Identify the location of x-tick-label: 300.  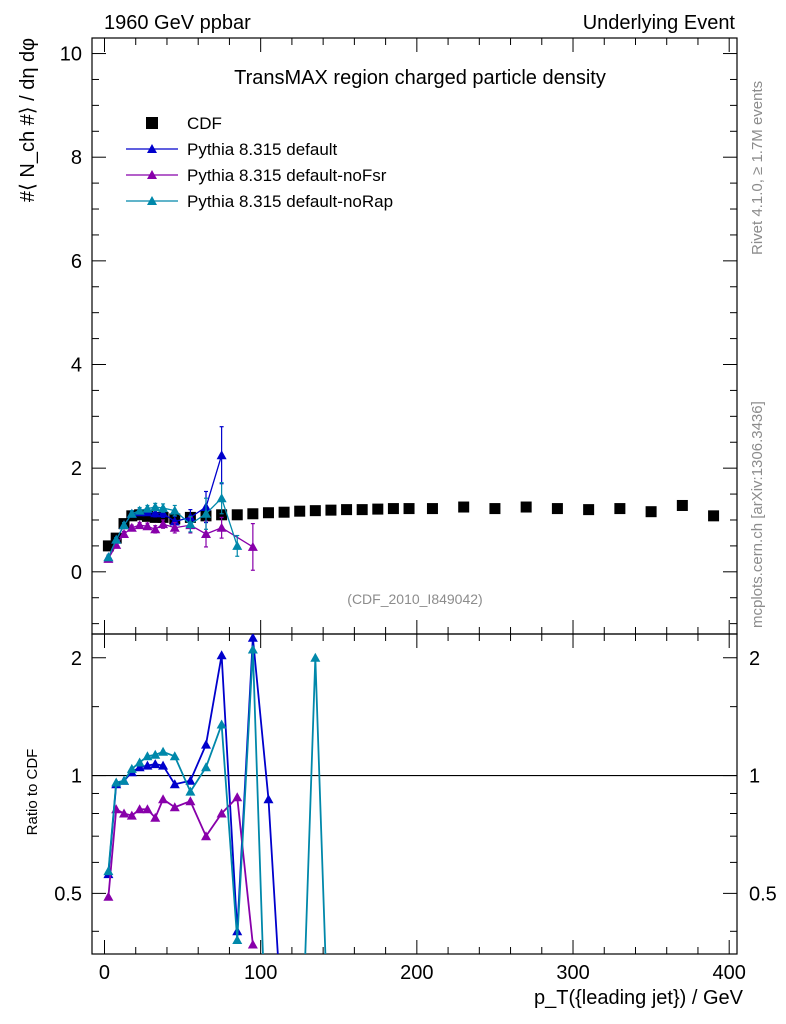
(572, 973).